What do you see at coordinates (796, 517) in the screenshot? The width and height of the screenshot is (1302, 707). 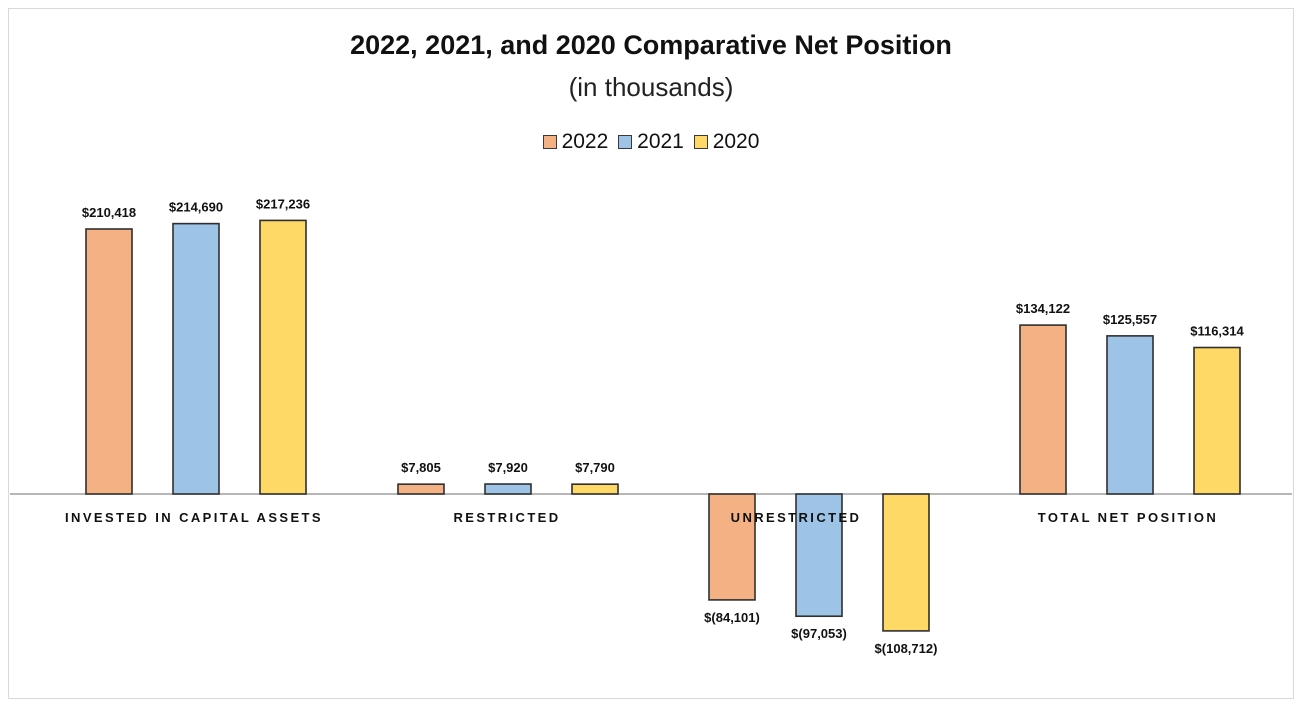 I see `category-label-3: UNRESTRICTED` at bounding box center [796, 517].